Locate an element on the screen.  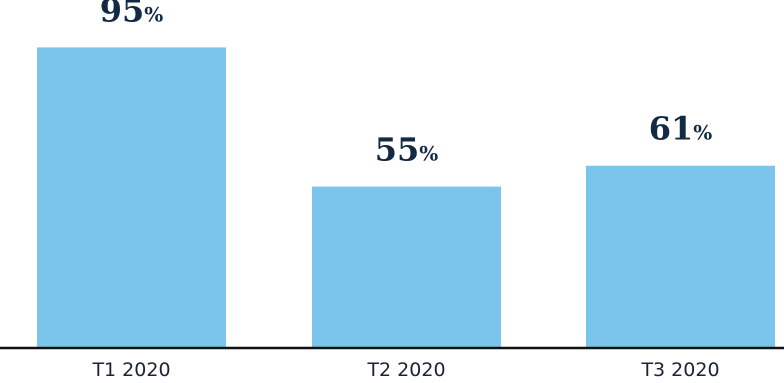
bar-value-number: 61 is located at coordinates (671, 129).